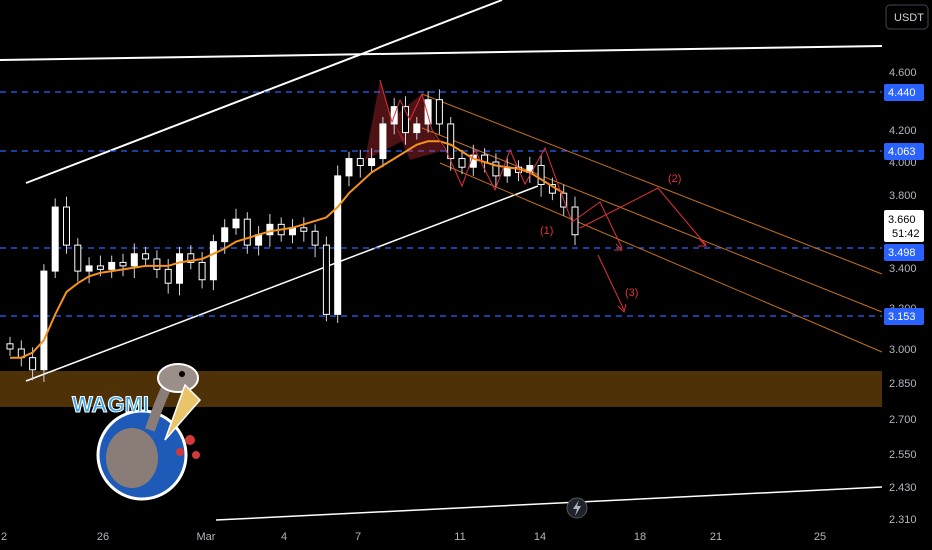 The image size is (932, 550). I want to click on lightning-icon, so click(577, 508).